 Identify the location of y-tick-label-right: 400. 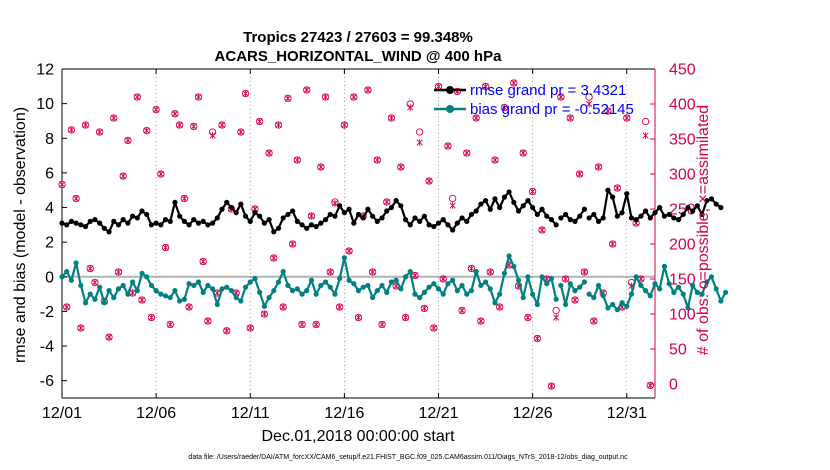
(682, 105).